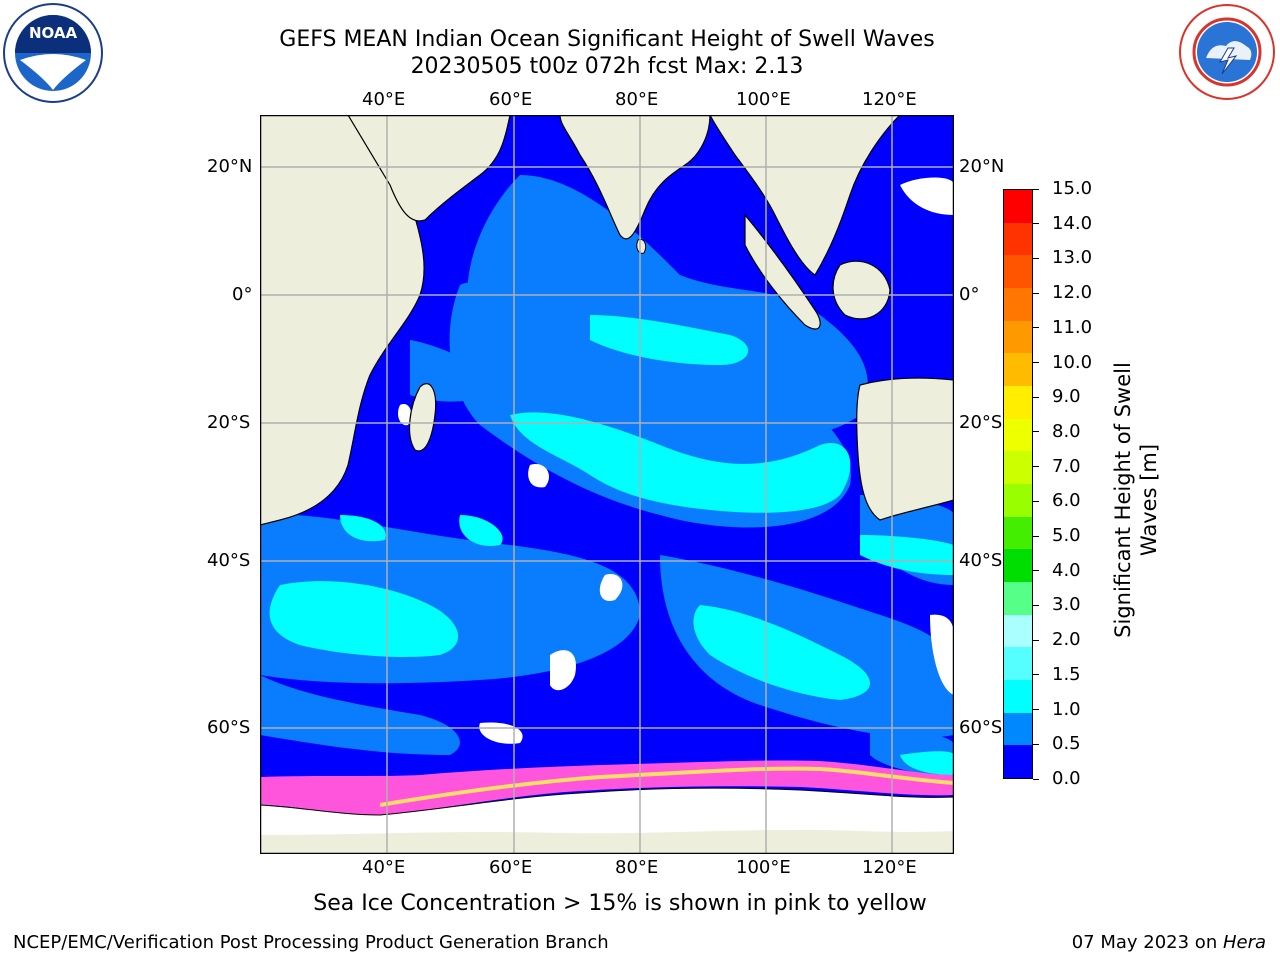 This screenshot has height=960, width=1280. What do you see at coordinates (1123, 500) in the screenshot?
I see `colorbar-label-line1: Significant Height of Swell` at bounding box center [1123, 500].